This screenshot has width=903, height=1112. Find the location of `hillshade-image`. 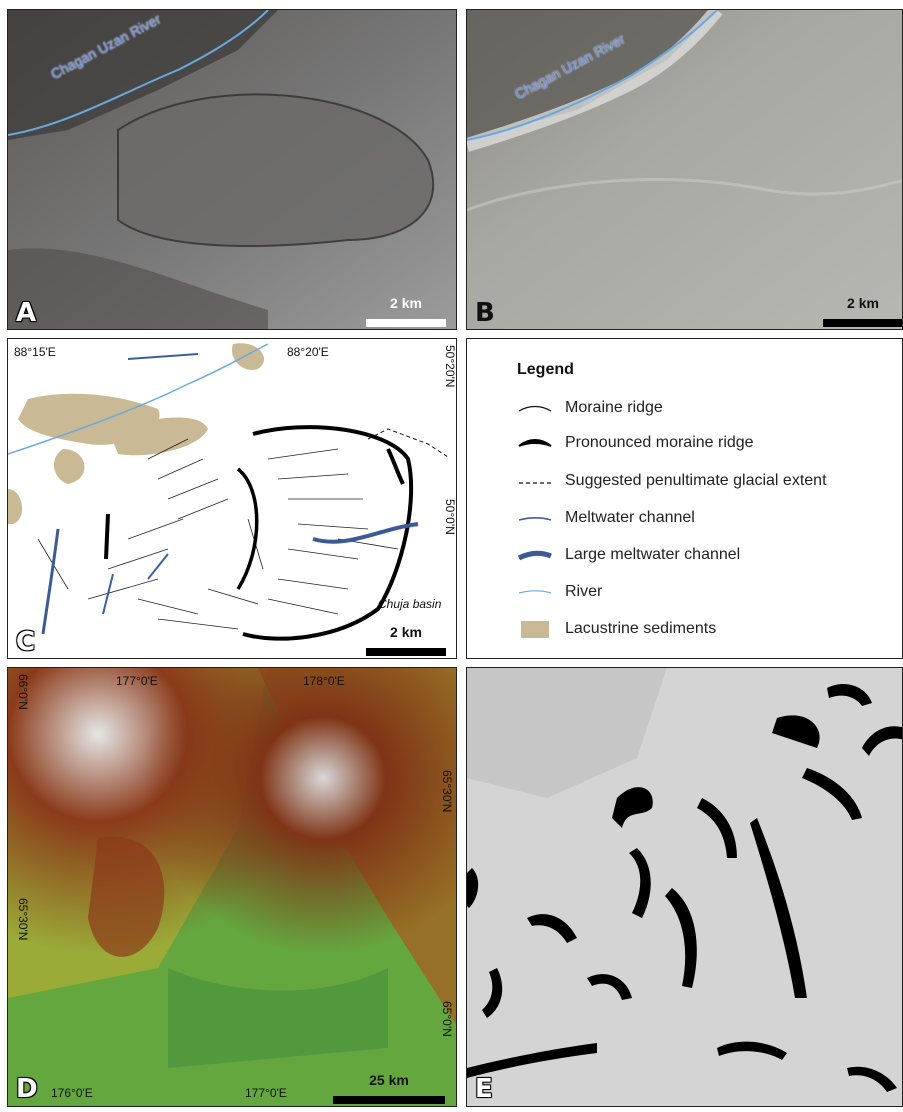

hillshade-image is located at coordinates (232, 169).